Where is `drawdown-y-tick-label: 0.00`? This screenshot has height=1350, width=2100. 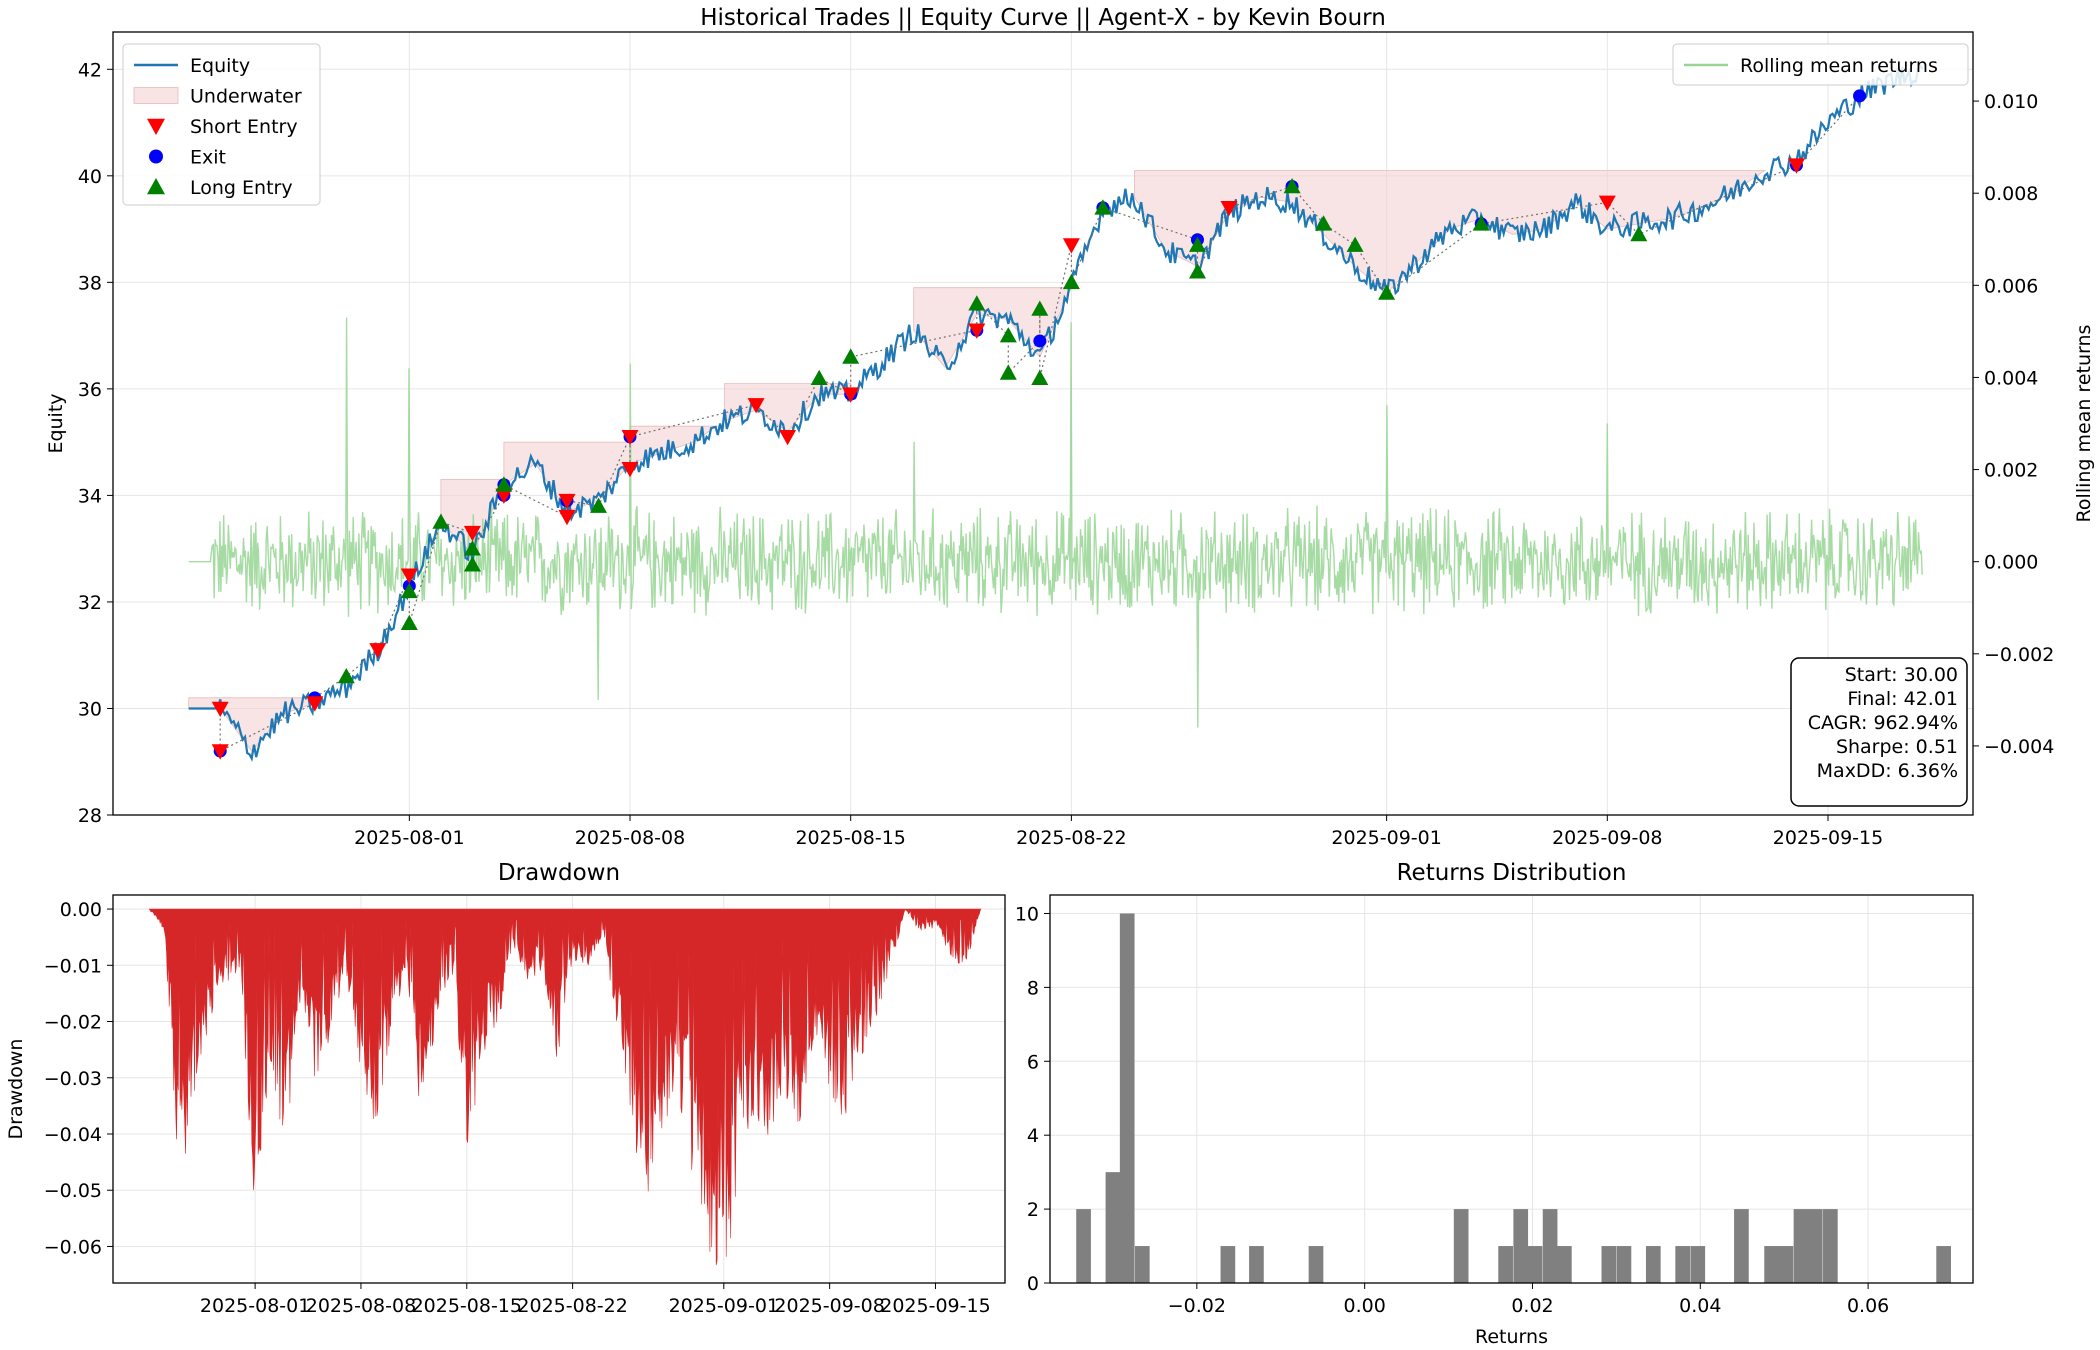
drawdown-y-tick-label: 0.00 is located at coordinates (81, 910).